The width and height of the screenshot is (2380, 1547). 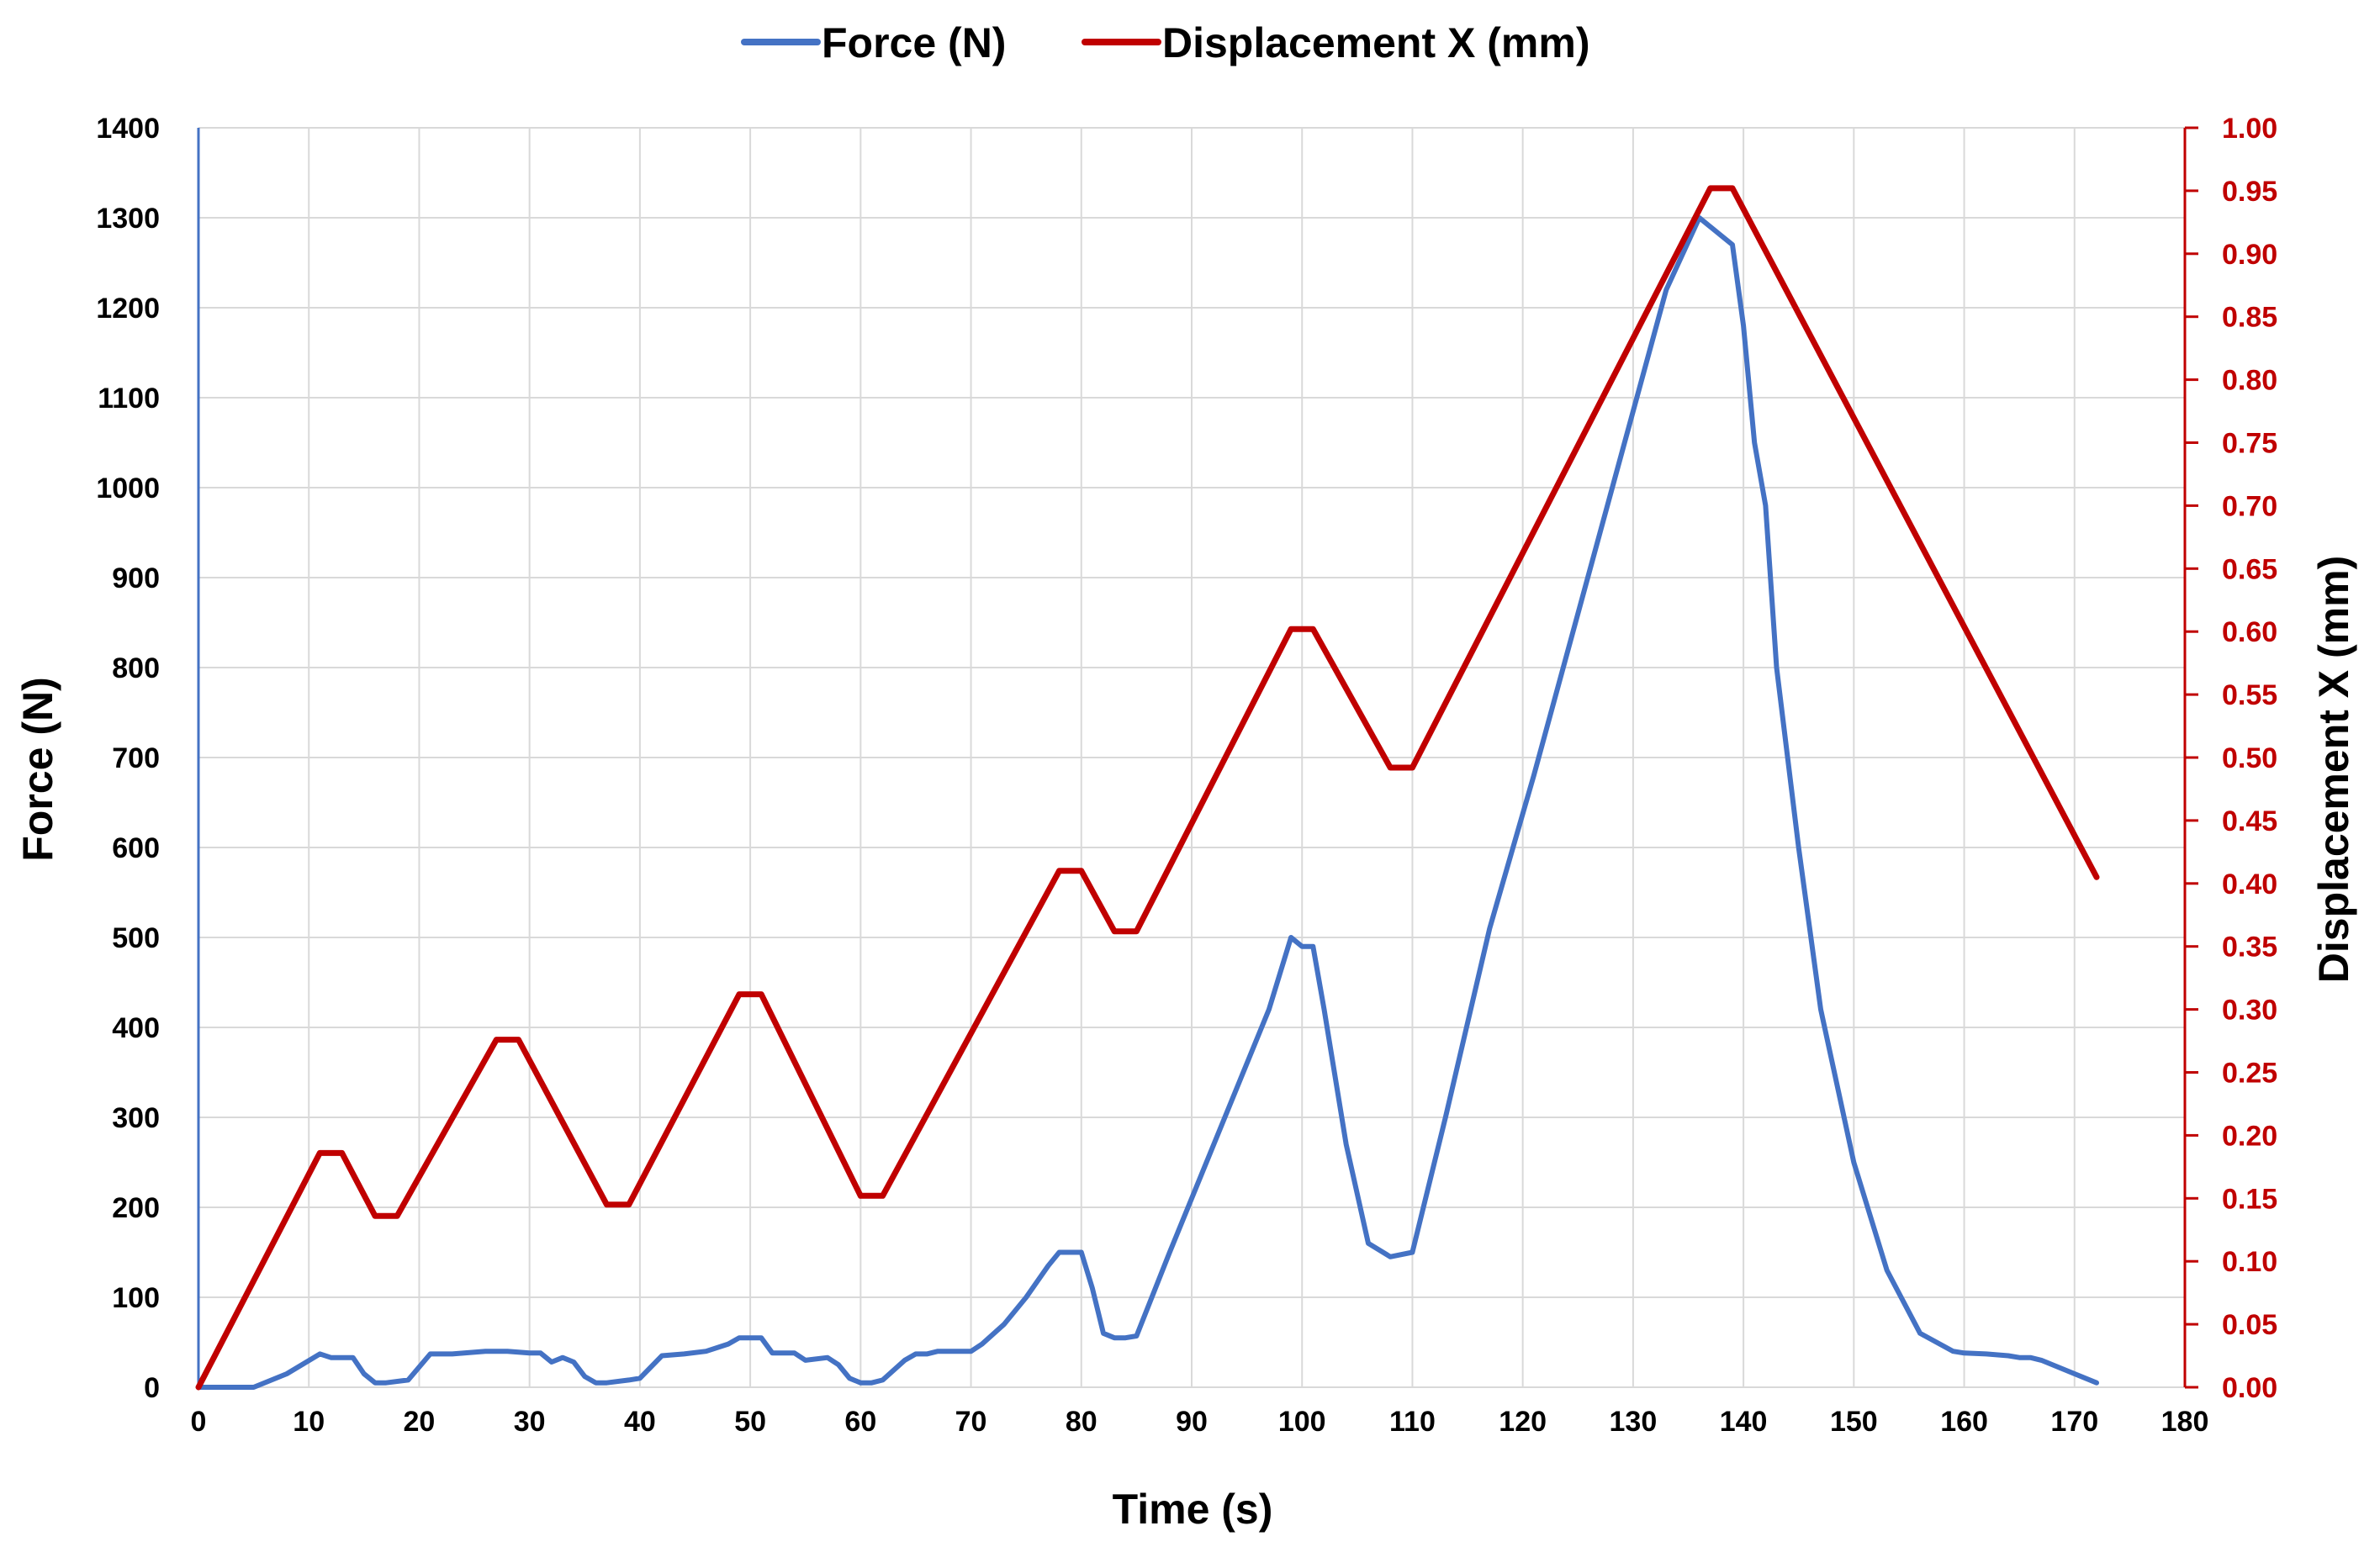 What do you see at coordinates (750, 1422) in the screenshot?
I see `x-tick-label: 50` at bounding box center [750, 1422].